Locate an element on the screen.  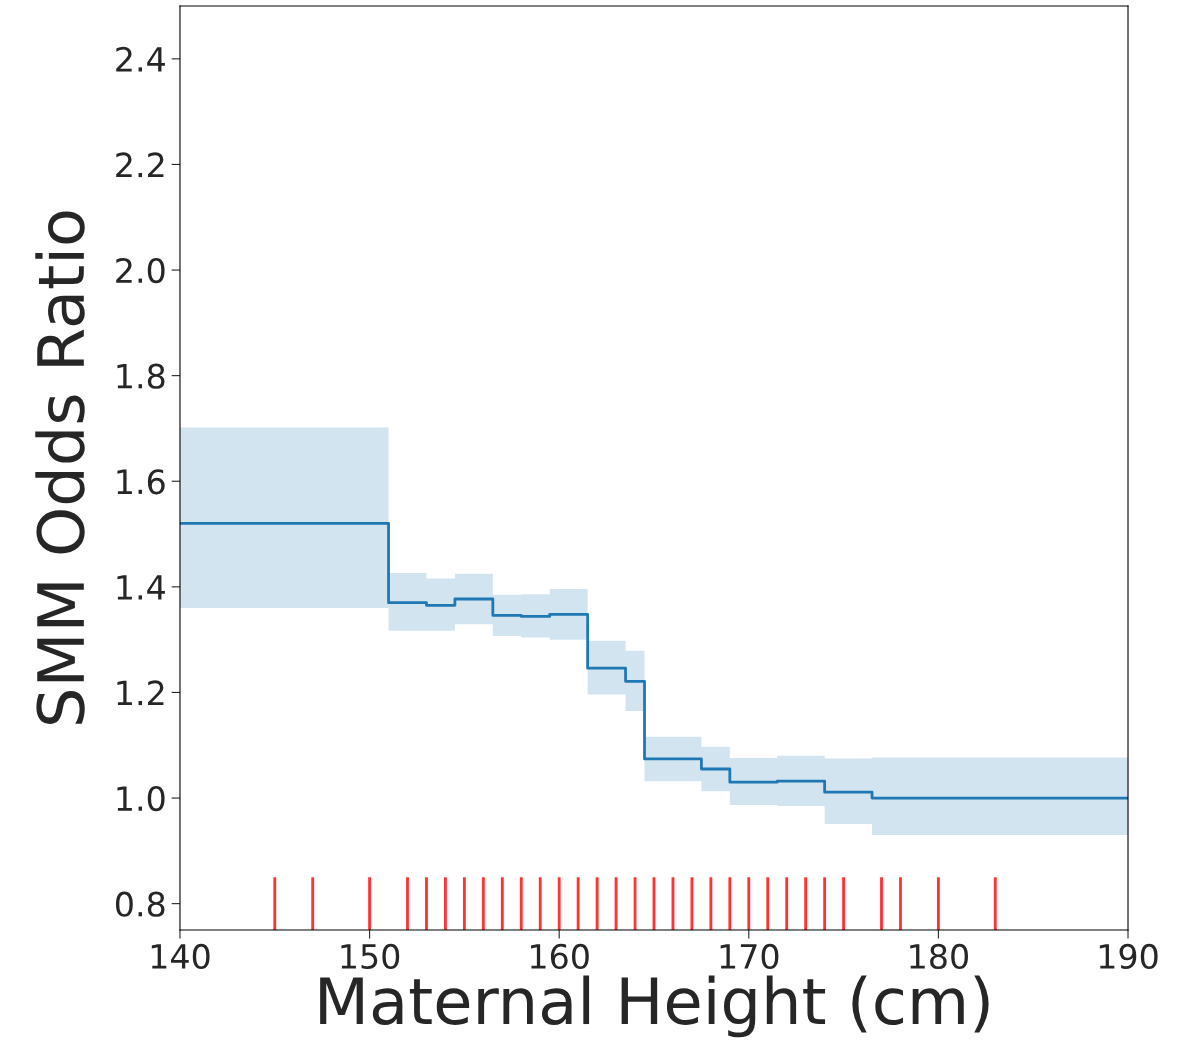
x-tick-label: 150 is located at coordinates (370, 956).